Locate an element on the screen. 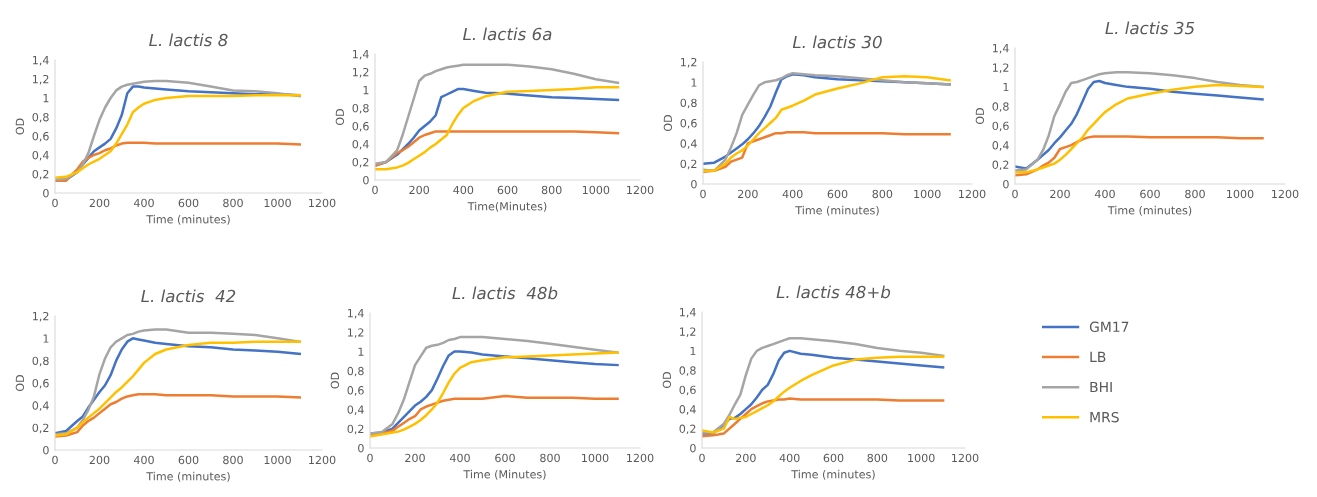 The width and height of the screenshot is (1317, 497). x-axis-title: Time (Minutes) is located at coordinates (504, 474).